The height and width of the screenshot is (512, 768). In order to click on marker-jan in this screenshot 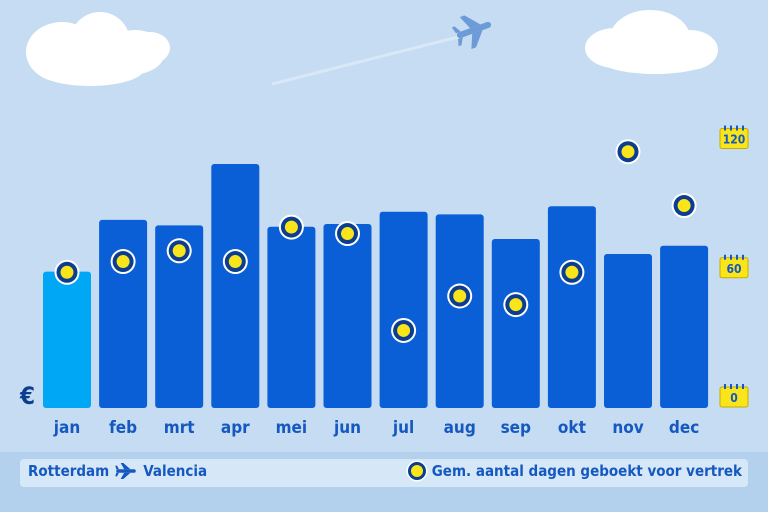, I will do `click(67, 272)`.